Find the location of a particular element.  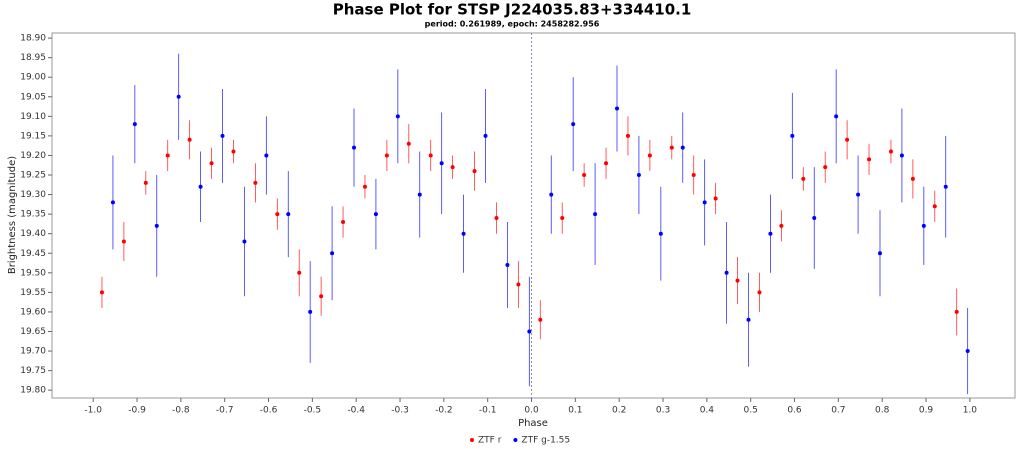

x-tick-label: -1.0 is located at coordinates (93, 411).